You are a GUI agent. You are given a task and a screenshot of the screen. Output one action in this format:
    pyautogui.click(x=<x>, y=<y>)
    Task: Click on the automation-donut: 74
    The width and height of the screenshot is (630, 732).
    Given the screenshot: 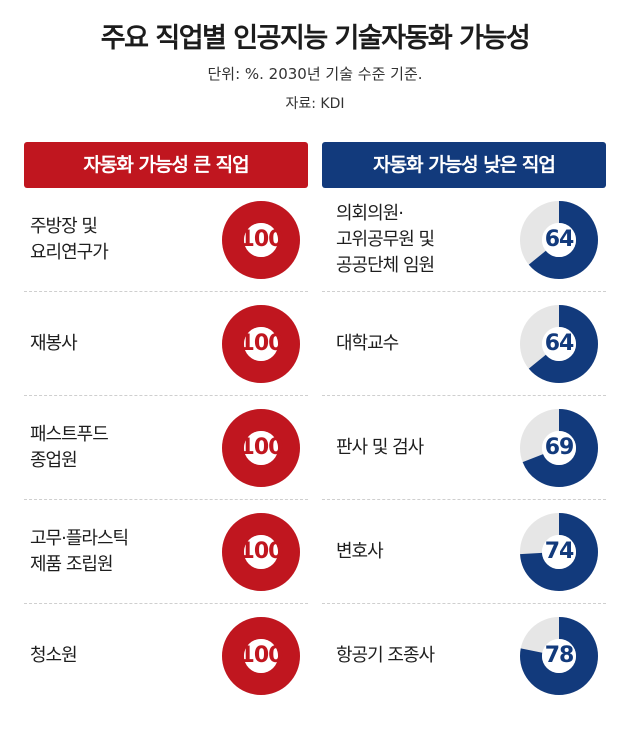 What is the action you would take?
    pyautogui.click(x=559, y=551)
    